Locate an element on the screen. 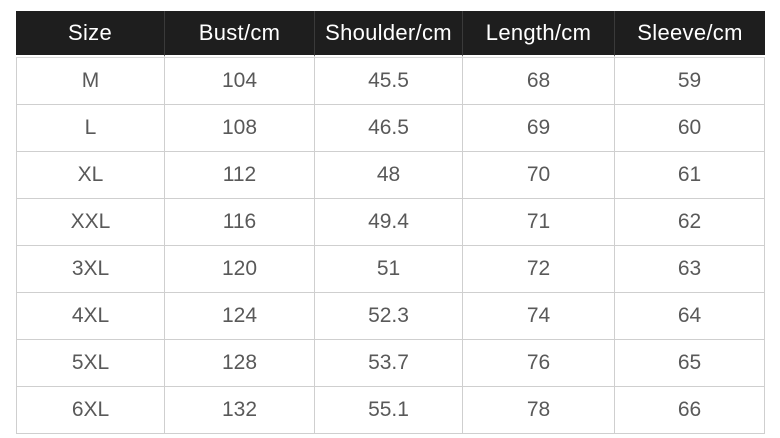  table-row: 5XL 128 53.7 76 65 is located at coordinates (390, 363).